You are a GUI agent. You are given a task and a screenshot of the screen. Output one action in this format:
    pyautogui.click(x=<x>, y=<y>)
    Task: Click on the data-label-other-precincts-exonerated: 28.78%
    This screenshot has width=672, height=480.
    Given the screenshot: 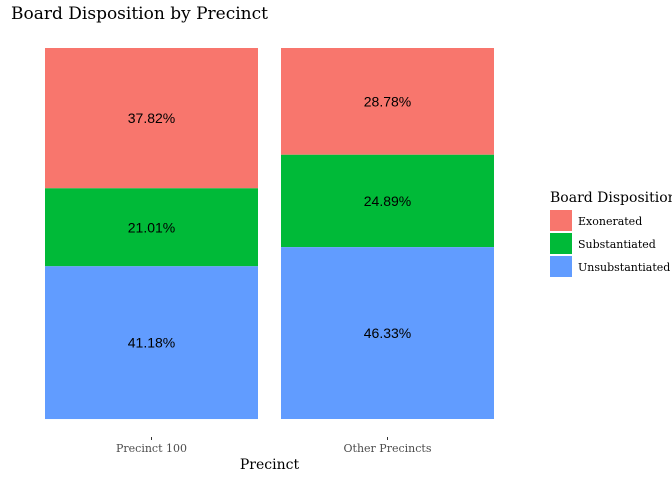 What is the action you would take?
    pyautogui.click(x=387, y=101)
    